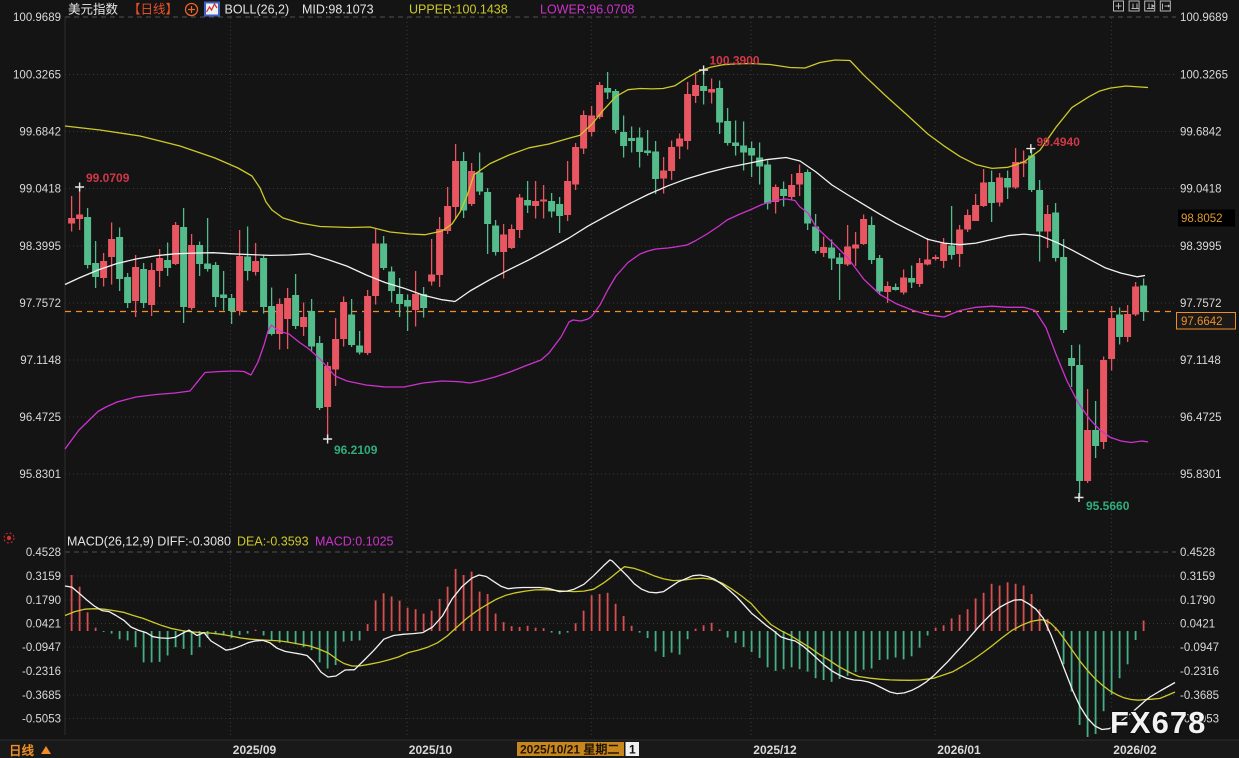 Image resolution: width=1239 pixels, height=758 pixels. I want to click on svg-text: 1, so click(632, 750).